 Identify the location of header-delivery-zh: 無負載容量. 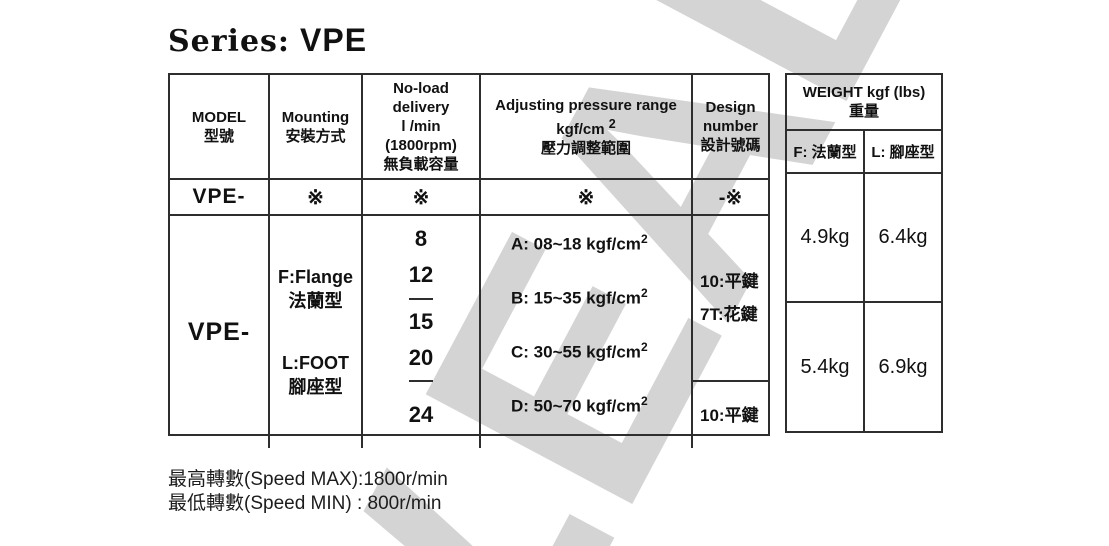
(421, 164).